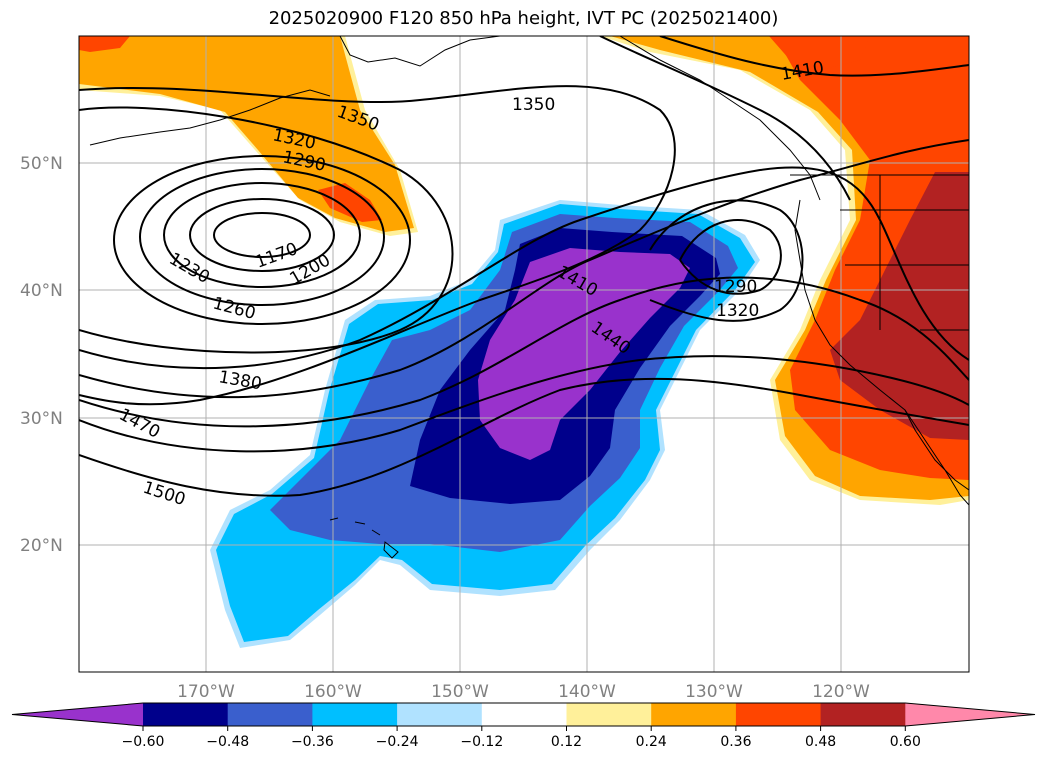 The height and width of the screenshot is (765, 1047). What do you see at coordinates (587, 692) in the screenshot?
I see `lon-label: 140°W` at bounding box center [587, 692].